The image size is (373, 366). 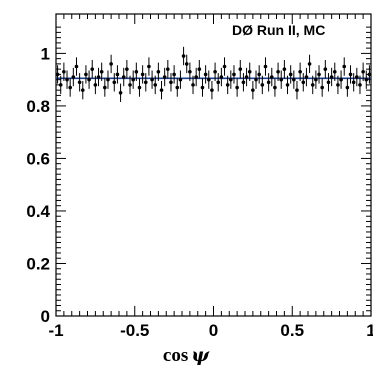 I want to click on y-tick-label: 0.2, so click(x=38, y=263).